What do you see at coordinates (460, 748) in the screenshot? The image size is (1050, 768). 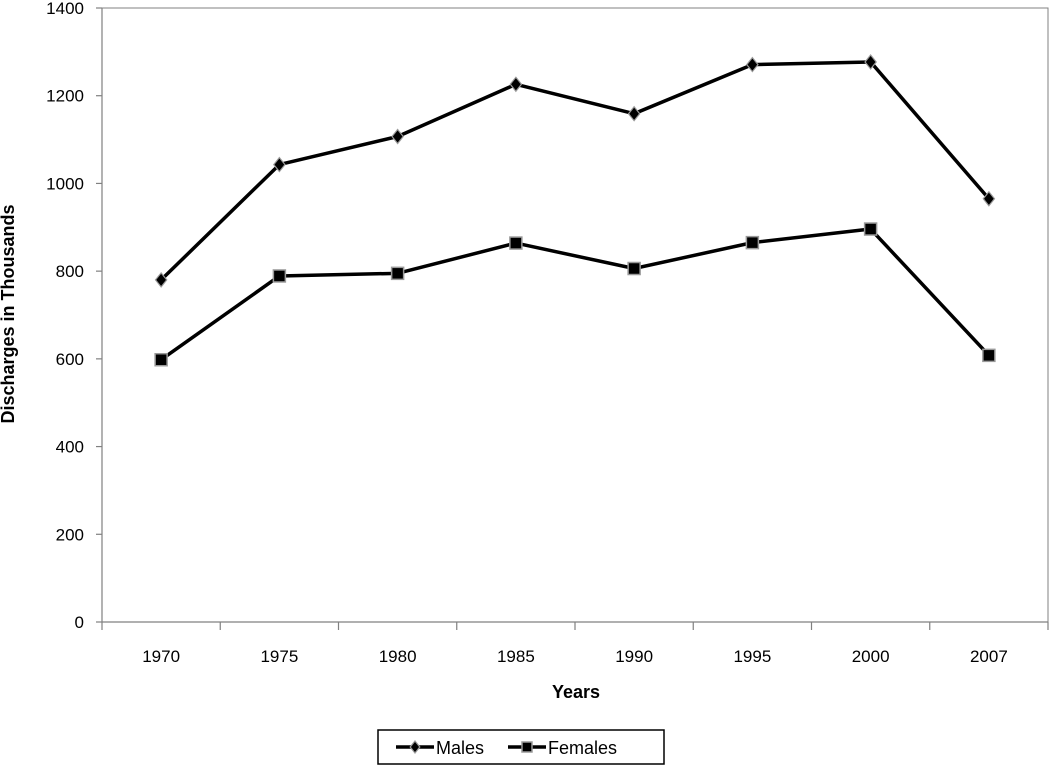 I see `legend-label-males: Males` at bounding box center [460, 748].